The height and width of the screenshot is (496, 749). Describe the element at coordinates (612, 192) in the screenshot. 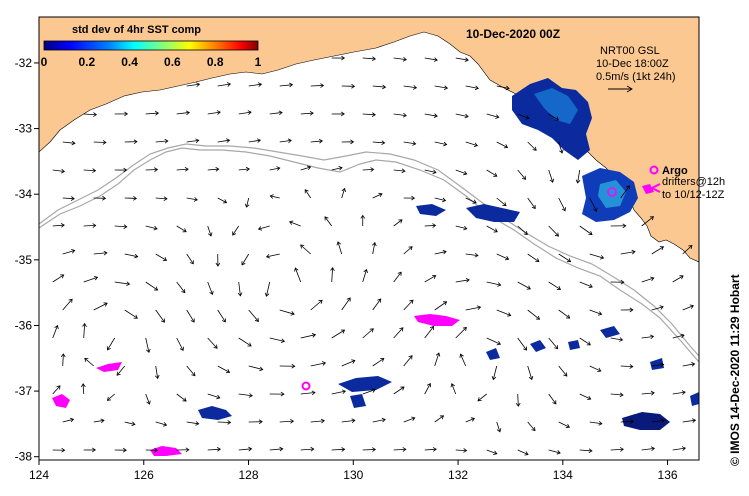

I see `argo-float-marker-cape` at that location.